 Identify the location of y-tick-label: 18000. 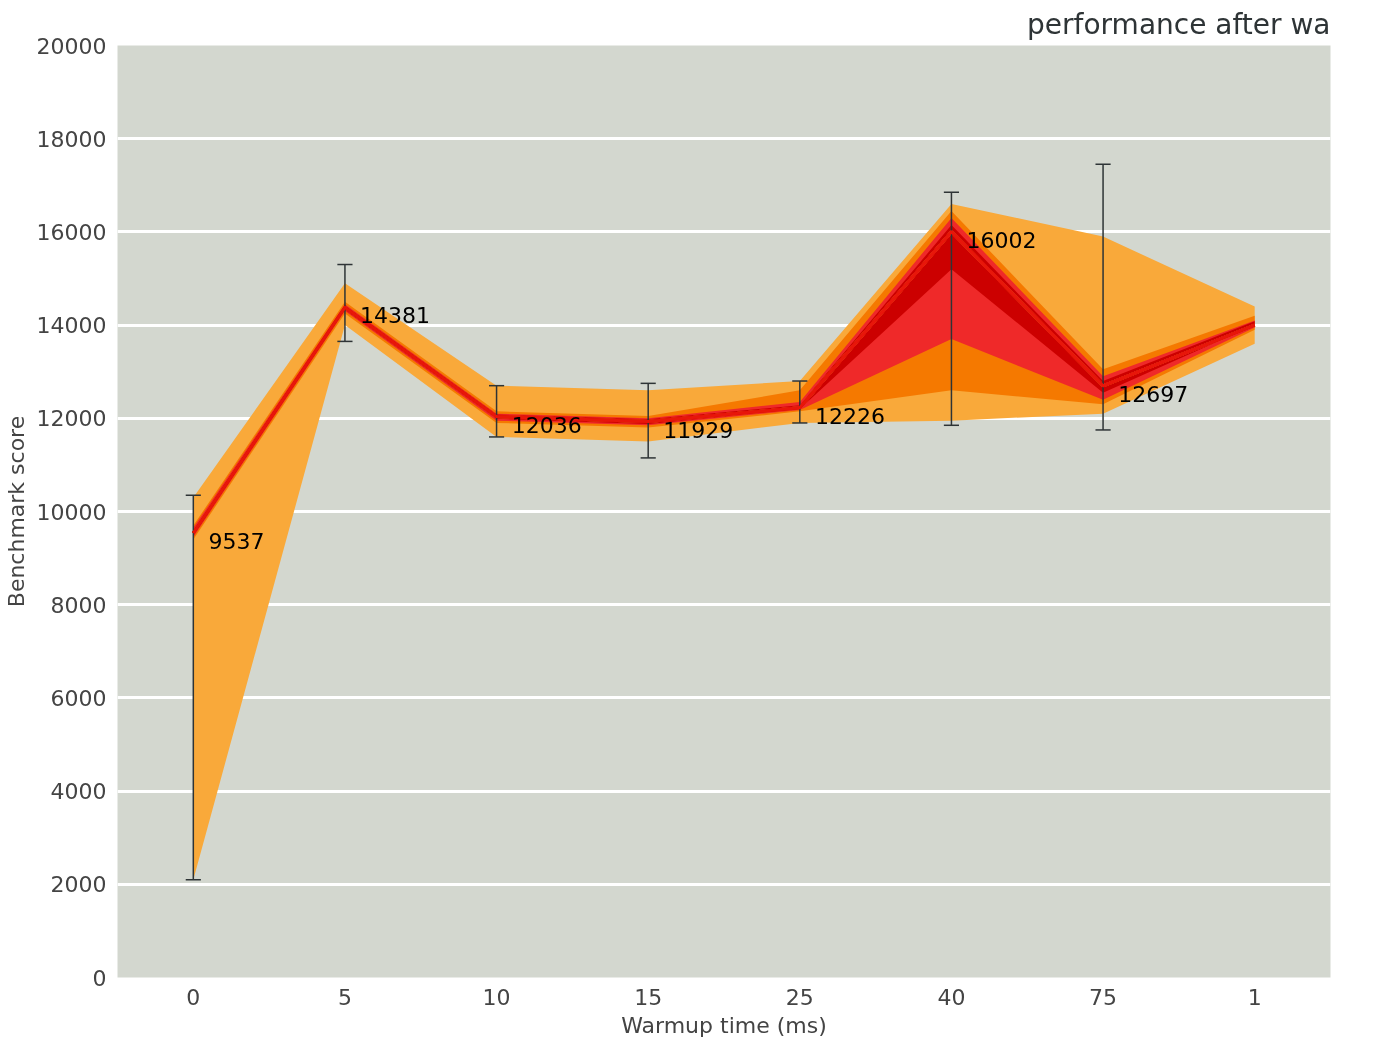
(71, 139).